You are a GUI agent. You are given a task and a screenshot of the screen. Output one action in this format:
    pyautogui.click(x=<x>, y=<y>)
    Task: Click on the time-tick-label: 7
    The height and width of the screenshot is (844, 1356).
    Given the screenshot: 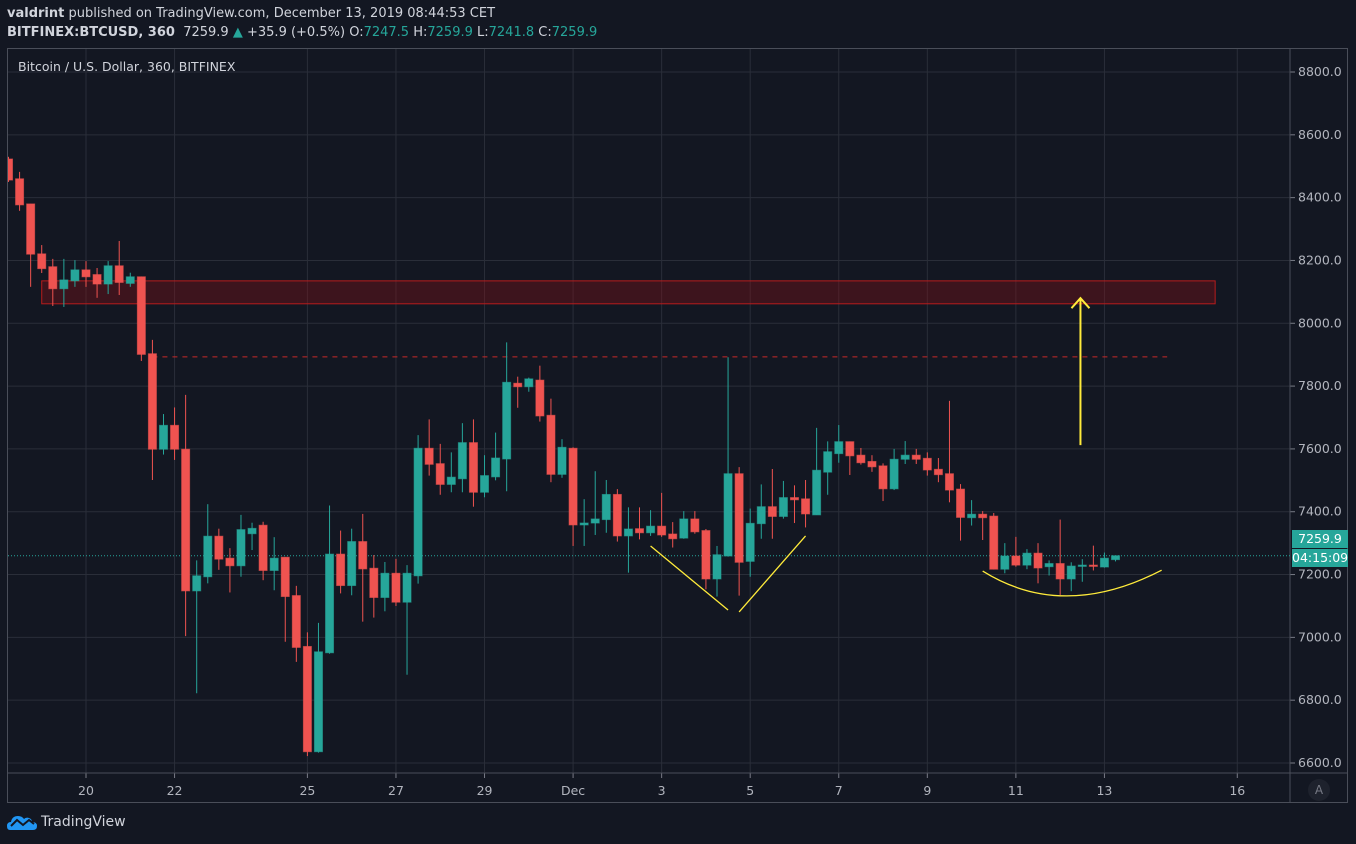 What is the action you would take?
    pyautogui.click(x=839, y=790)
    